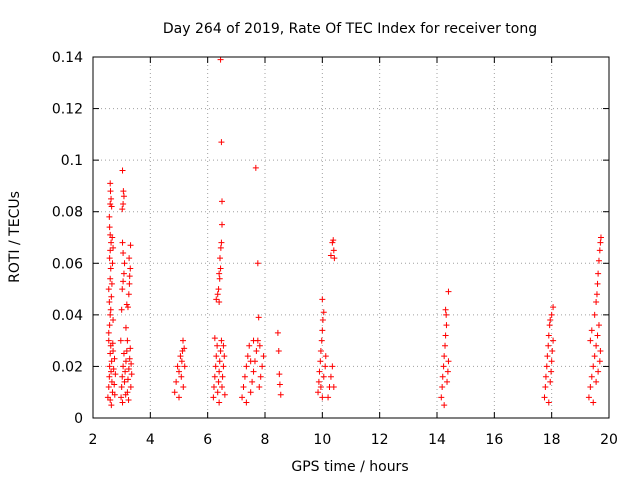  I want to click on y-tick-label: 0.04, so click(67, 316).